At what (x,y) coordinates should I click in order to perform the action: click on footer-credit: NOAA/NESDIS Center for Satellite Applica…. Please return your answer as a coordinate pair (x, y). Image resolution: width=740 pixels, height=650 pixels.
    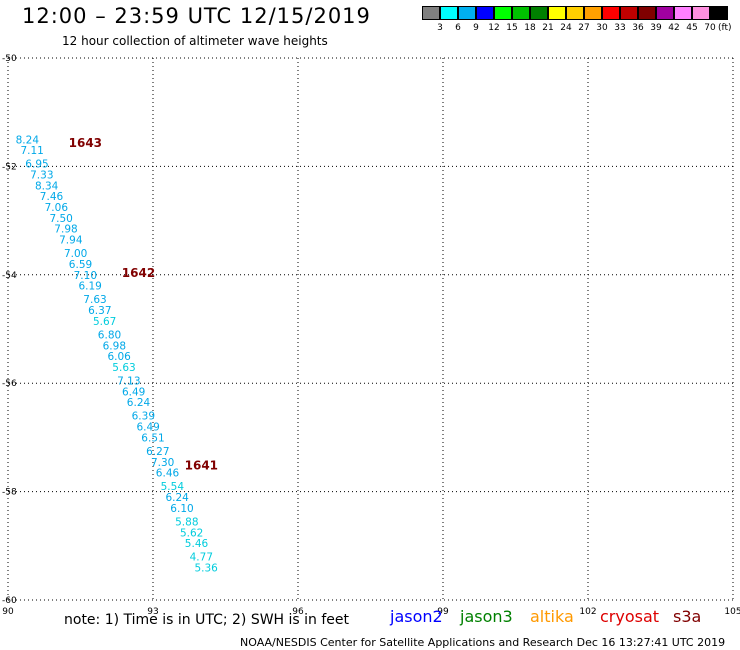
    Looking at the image, I should click on (483, 642).